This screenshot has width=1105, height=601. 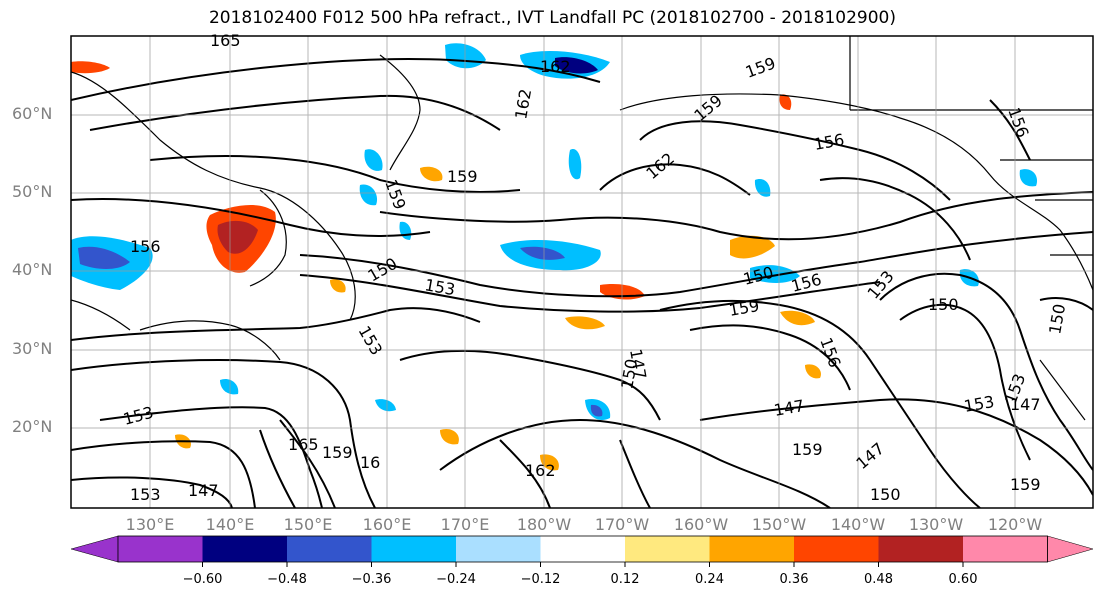 I want to click on colorbar-tick-label: 0.36, so click(x=794, y=579).